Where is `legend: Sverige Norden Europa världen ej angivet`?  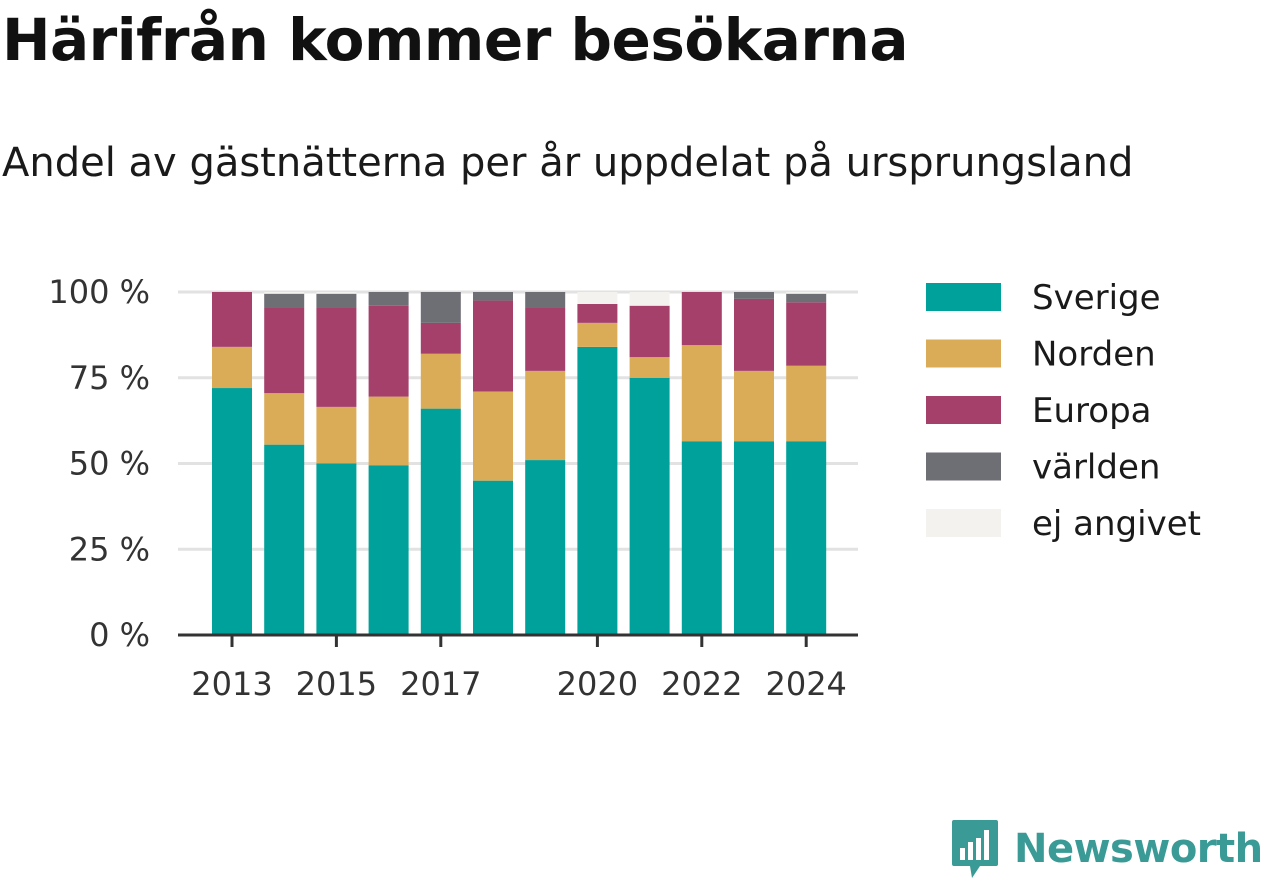 legend: Sverige Norden Europa världen ej angivet is located at coordinates (1063, 411).